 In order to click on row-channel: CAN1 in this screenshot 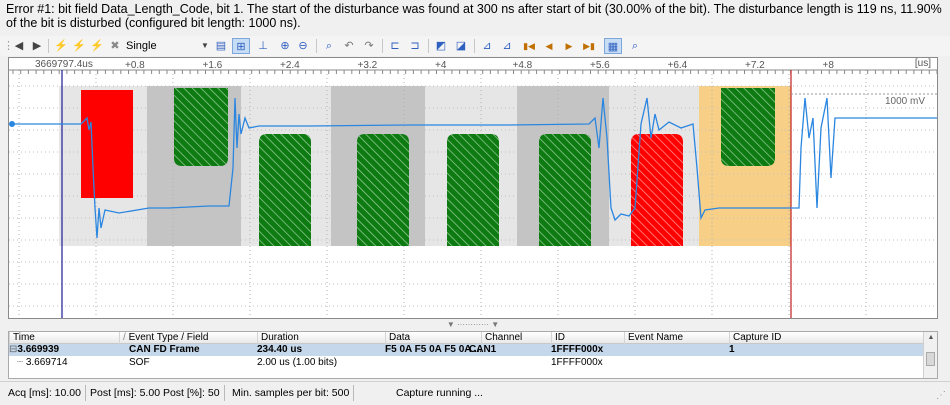, I will do `click(483, 349)`.